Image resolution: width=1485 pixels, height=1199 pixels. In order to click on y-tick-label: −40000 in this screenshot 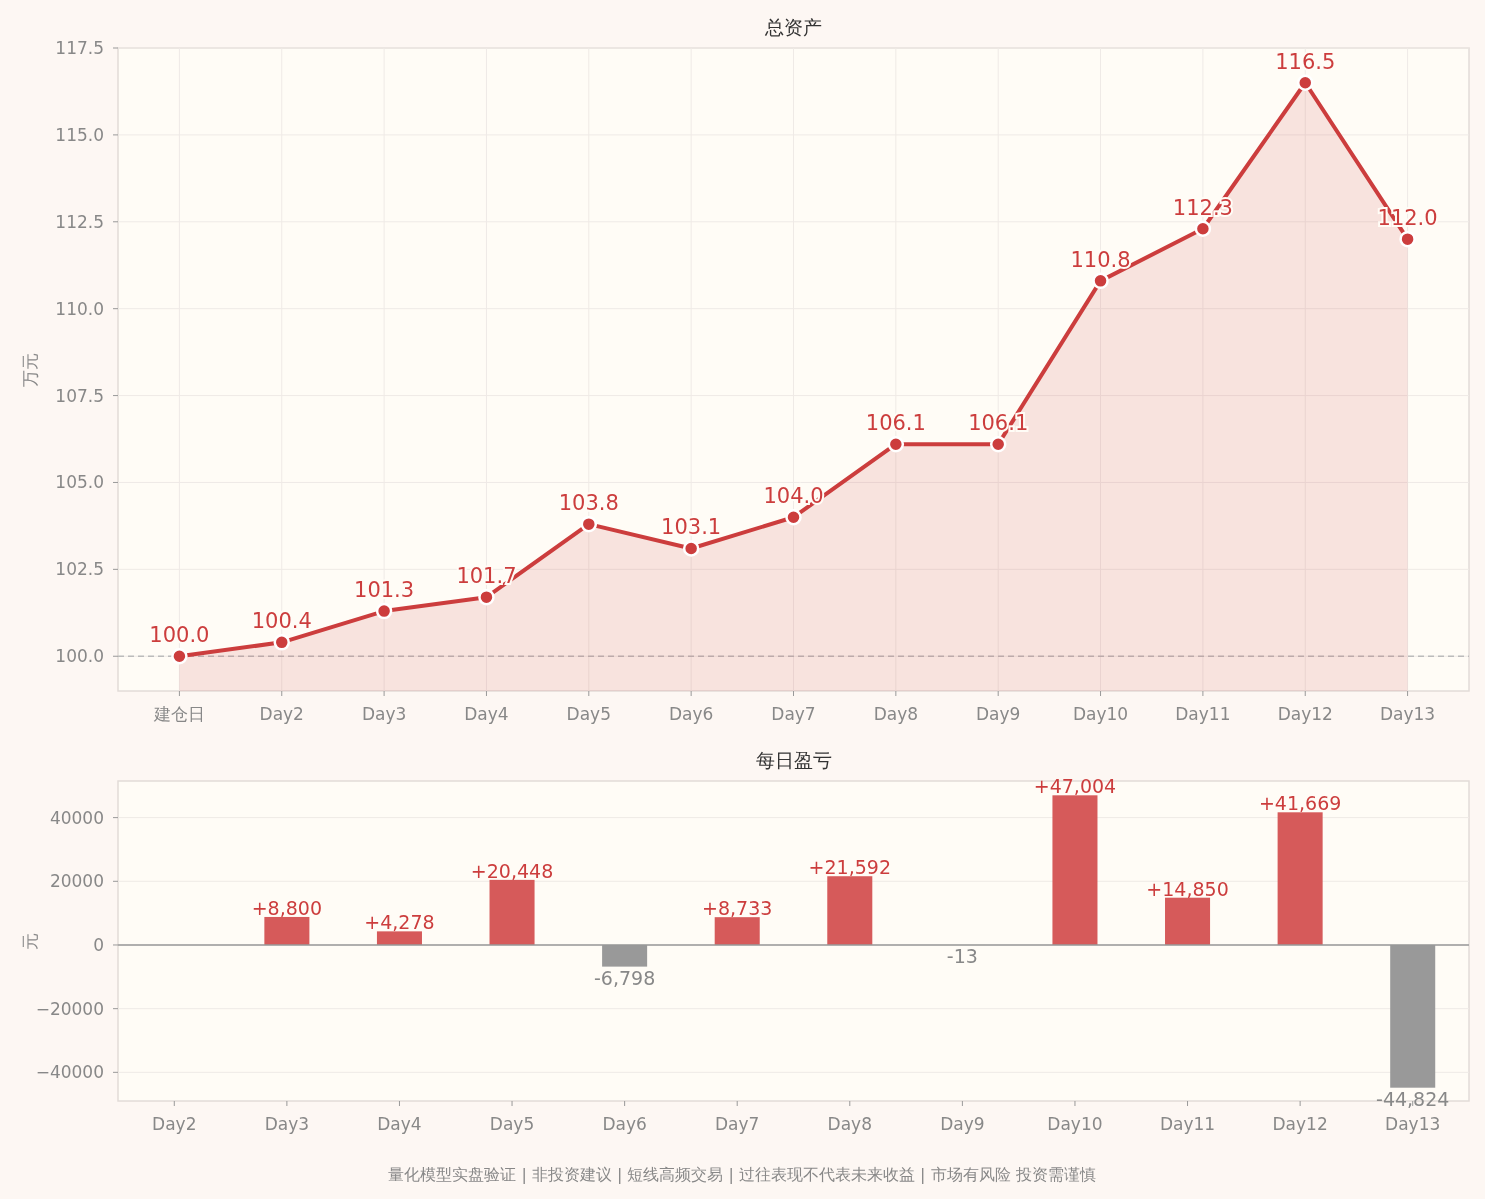, I will do `click(69, 1072)`.